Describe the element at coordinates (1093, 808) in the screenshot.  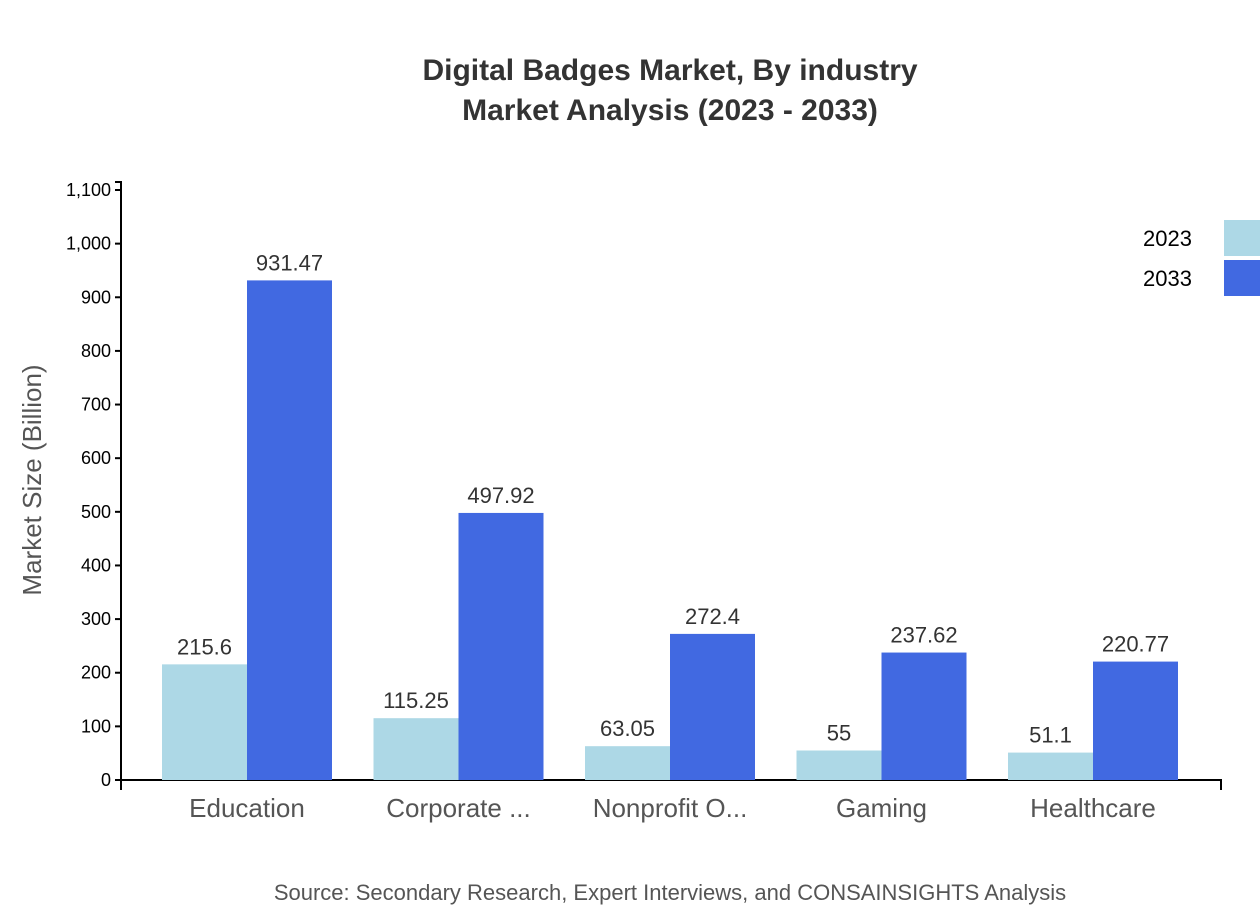
I see `x-tick-label: Healthcare` at that location.